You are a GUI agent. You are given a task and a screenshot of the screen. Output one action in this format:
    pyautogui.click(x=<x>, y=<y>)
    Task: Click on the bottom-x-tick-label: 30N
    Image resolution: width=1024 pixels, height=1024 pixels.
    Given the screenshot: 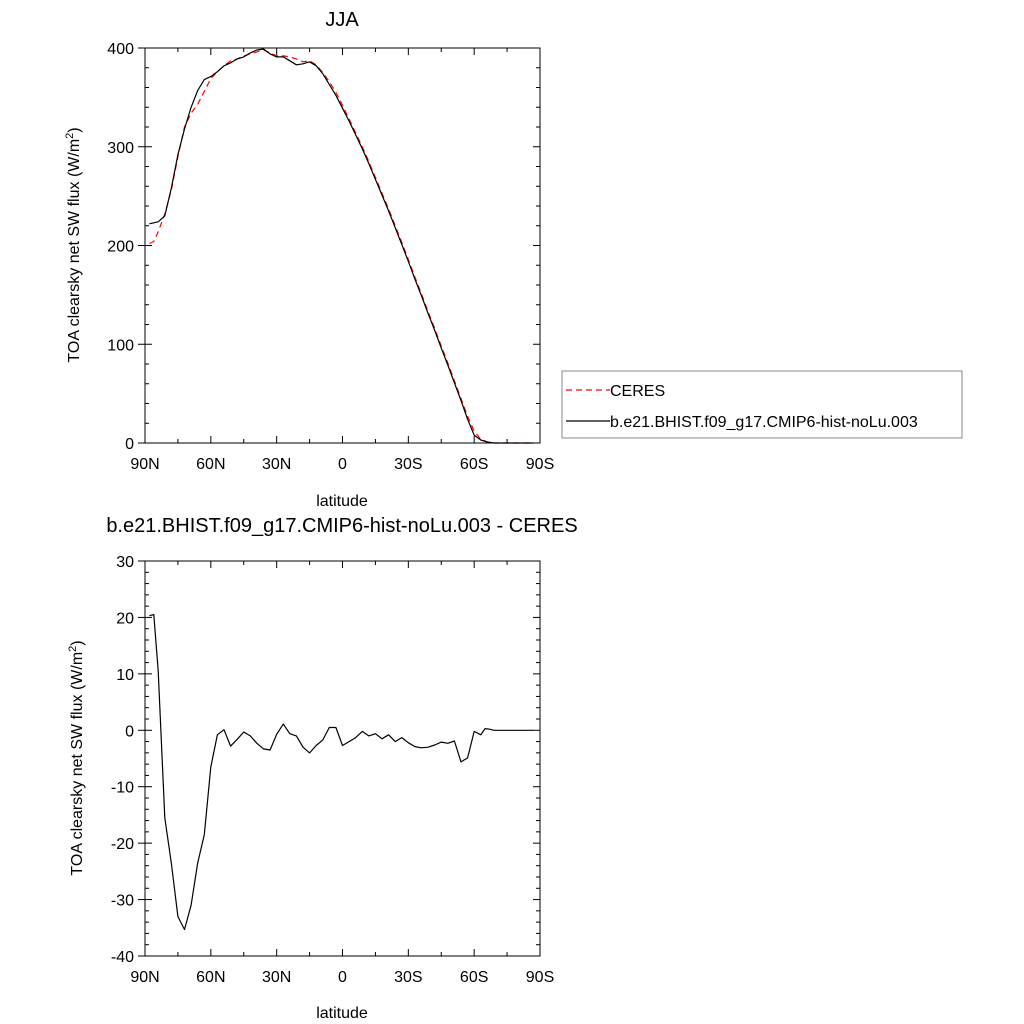 What is the action you would take?
    pyautogui.click(x=276, y=977)
    